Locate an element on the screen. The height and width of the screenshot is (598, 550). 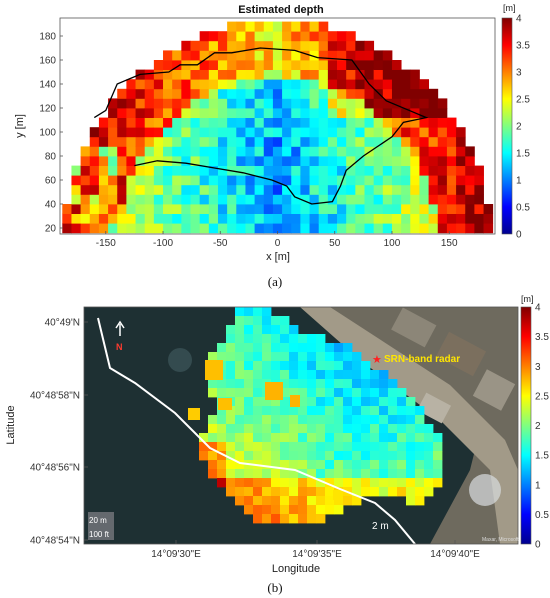
chart-b-colorbar-ticks: 0 0.5 1 1.5 2 2.5 3 3.5 4 is located at coordinates (542, 427).